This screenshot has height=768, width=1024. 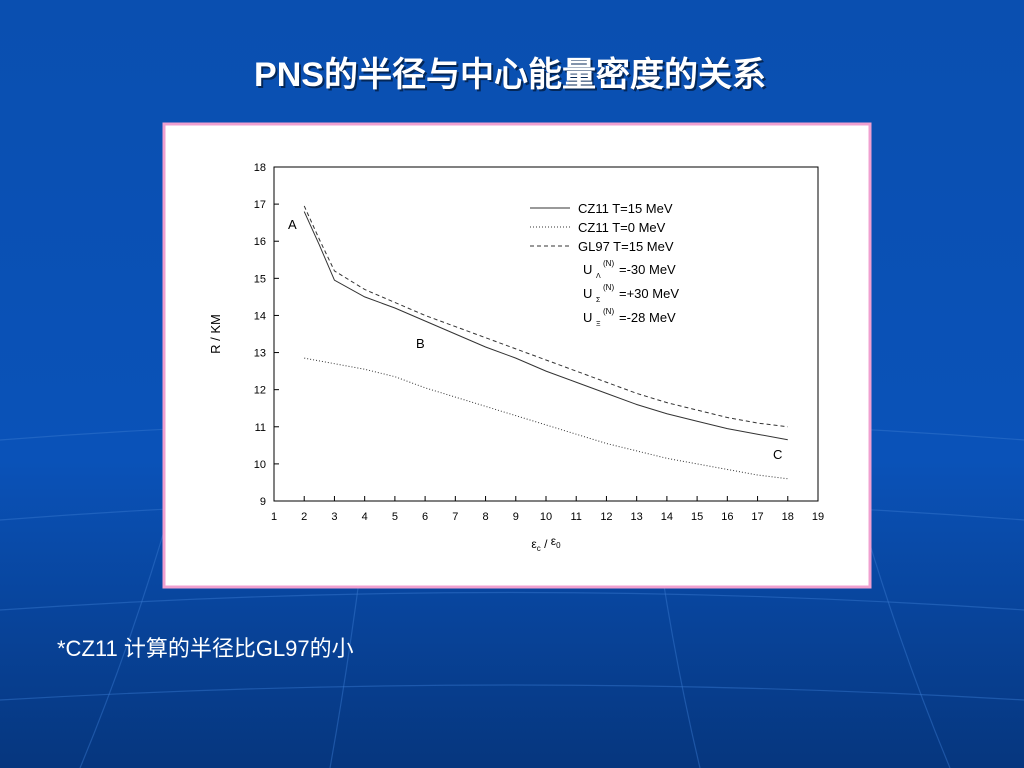 I want to click on x-tick-label: 8, so click(x=485, y=517).